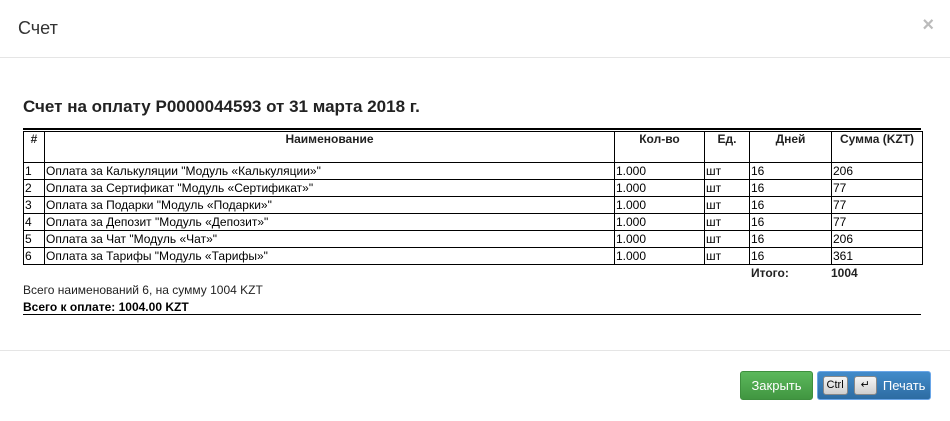  What do you see at coordinates (928, 25) in the screenshot?
I see `close-icon: ×` at bounding box center [928, 25].